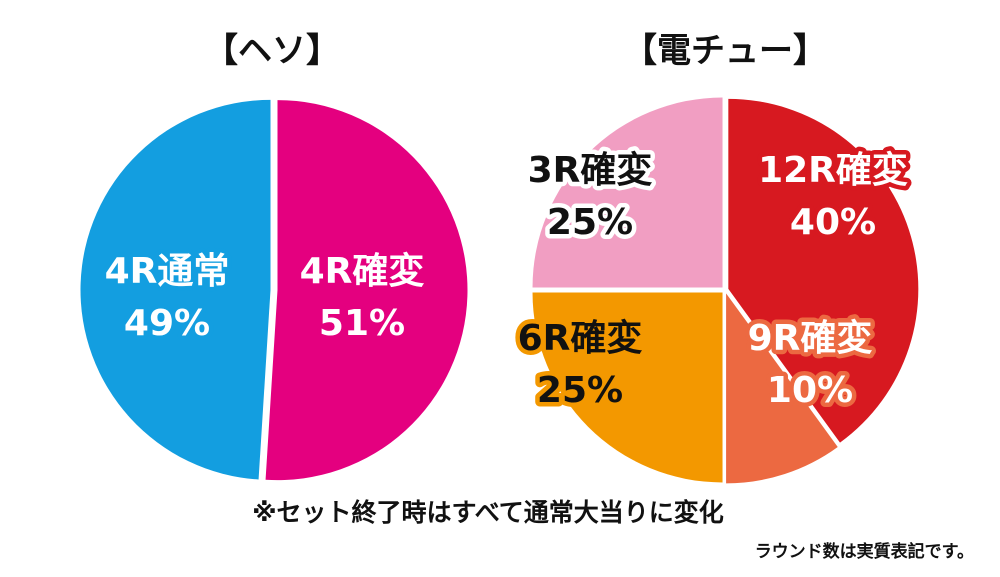 The image size is (1000, 577). I want to click on heso-slice-value-label-0: 51%, so click(362, 323).